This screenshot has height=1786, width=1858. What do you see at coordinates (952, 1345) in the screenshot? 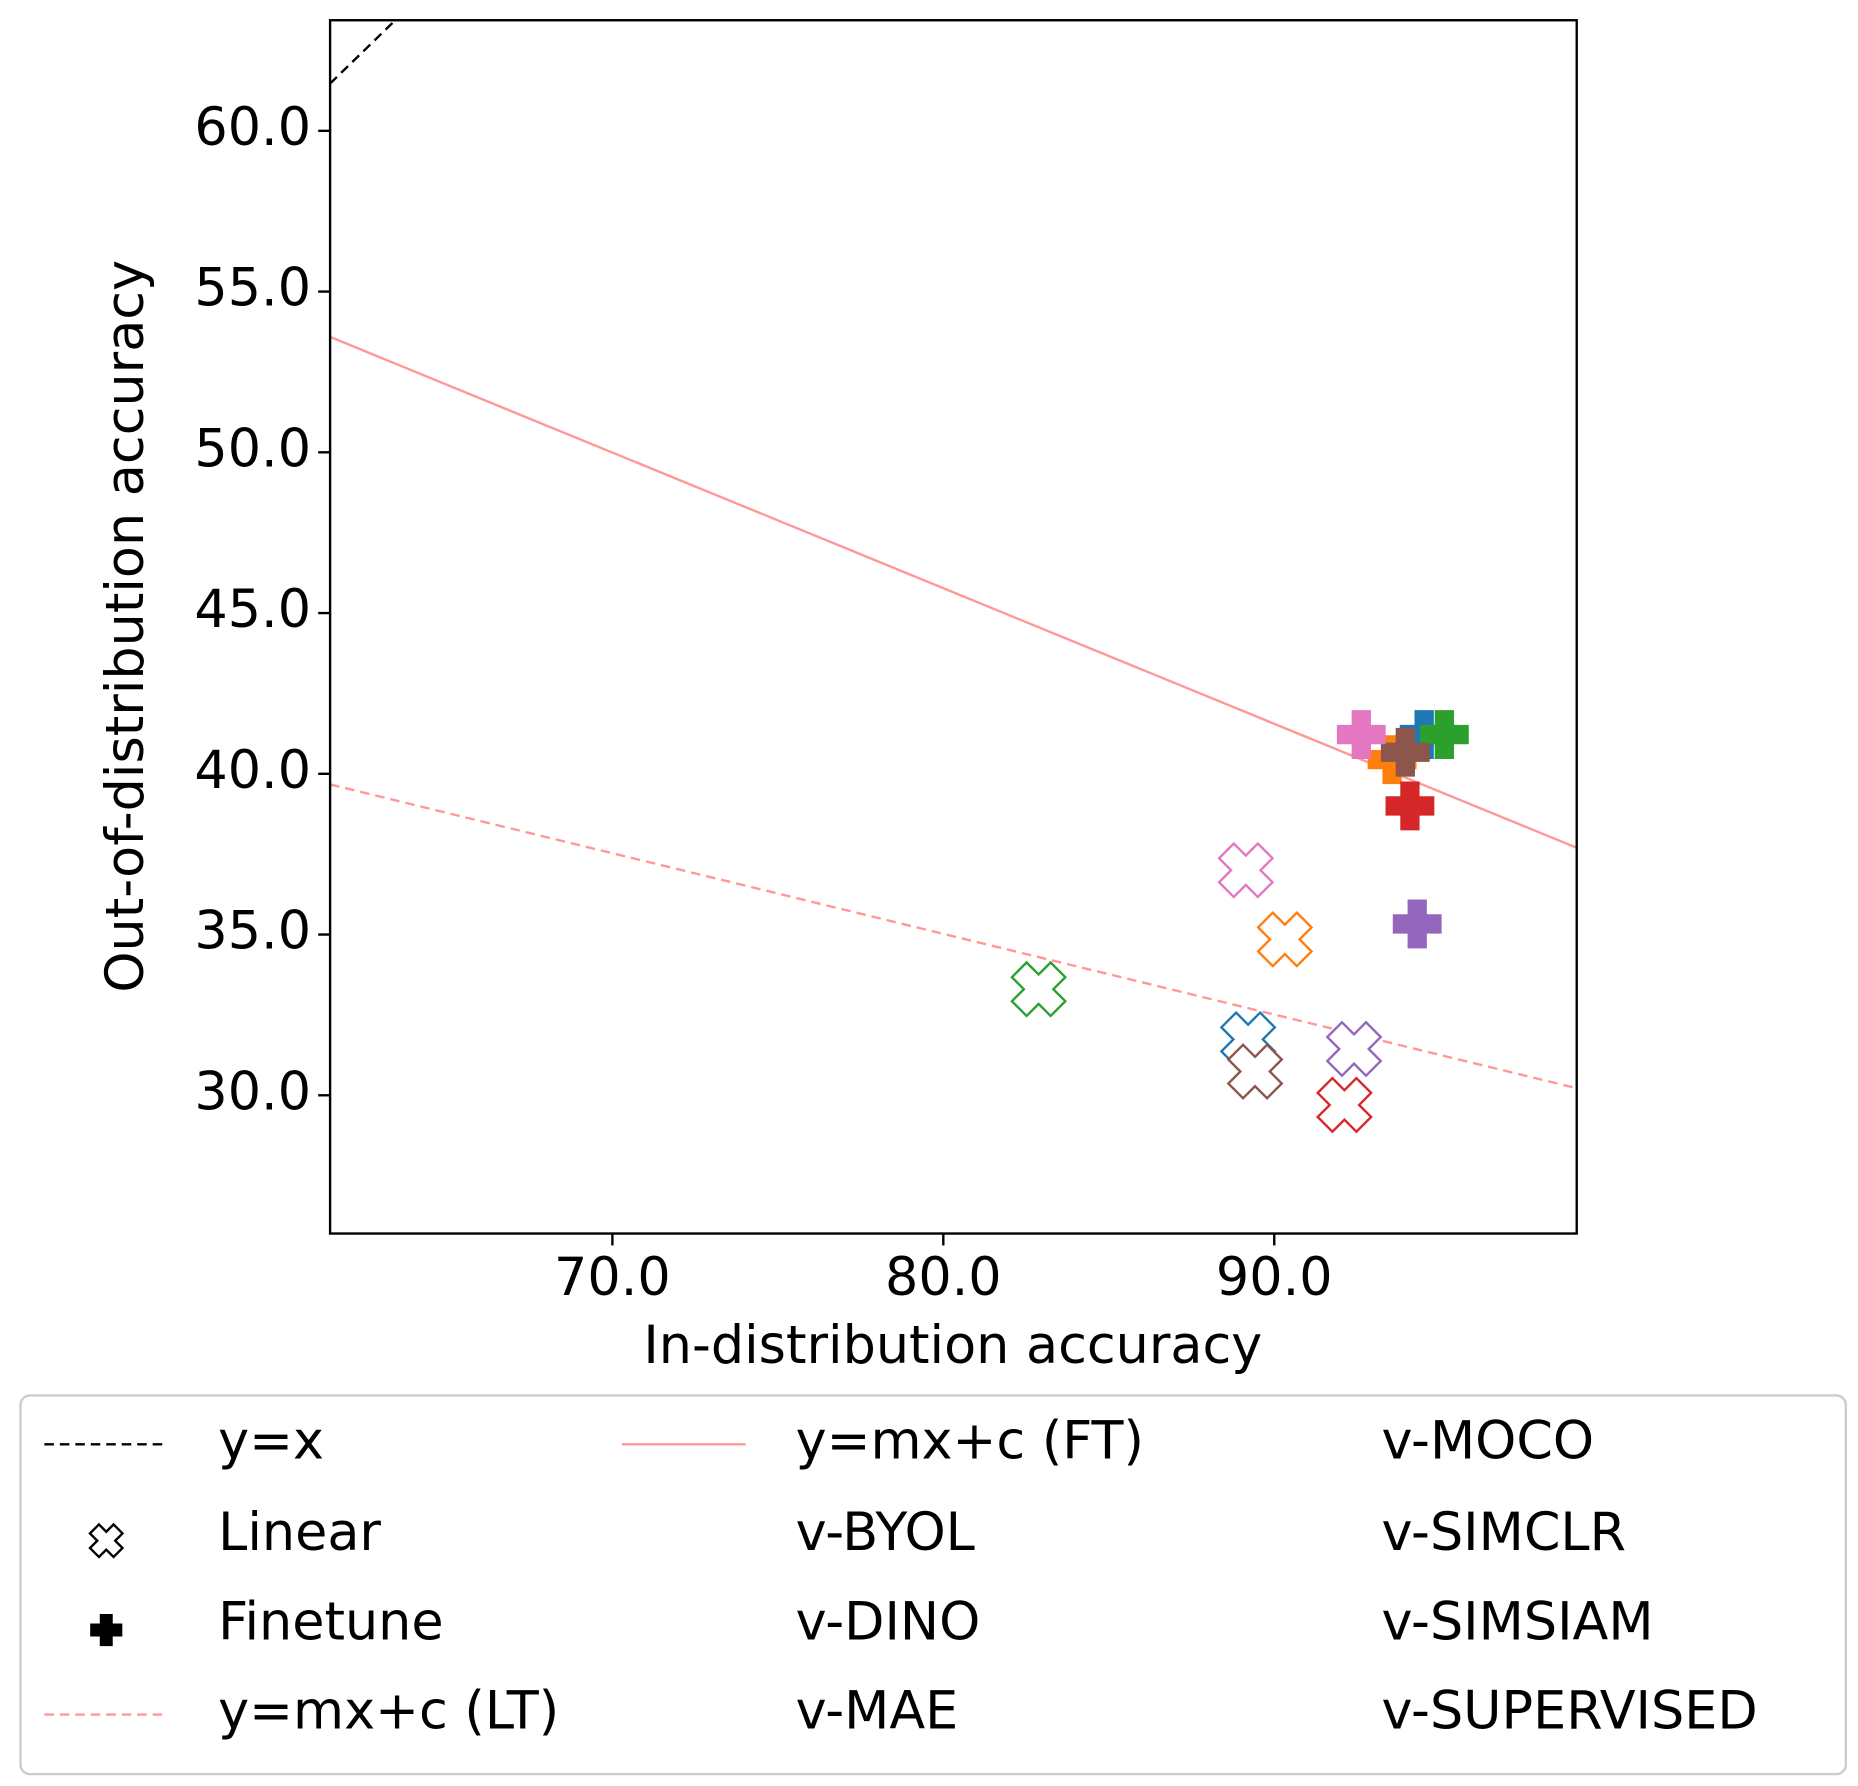
I see `x-axis-label: In-distribution accuracy` at bounding box center [952, 1345].